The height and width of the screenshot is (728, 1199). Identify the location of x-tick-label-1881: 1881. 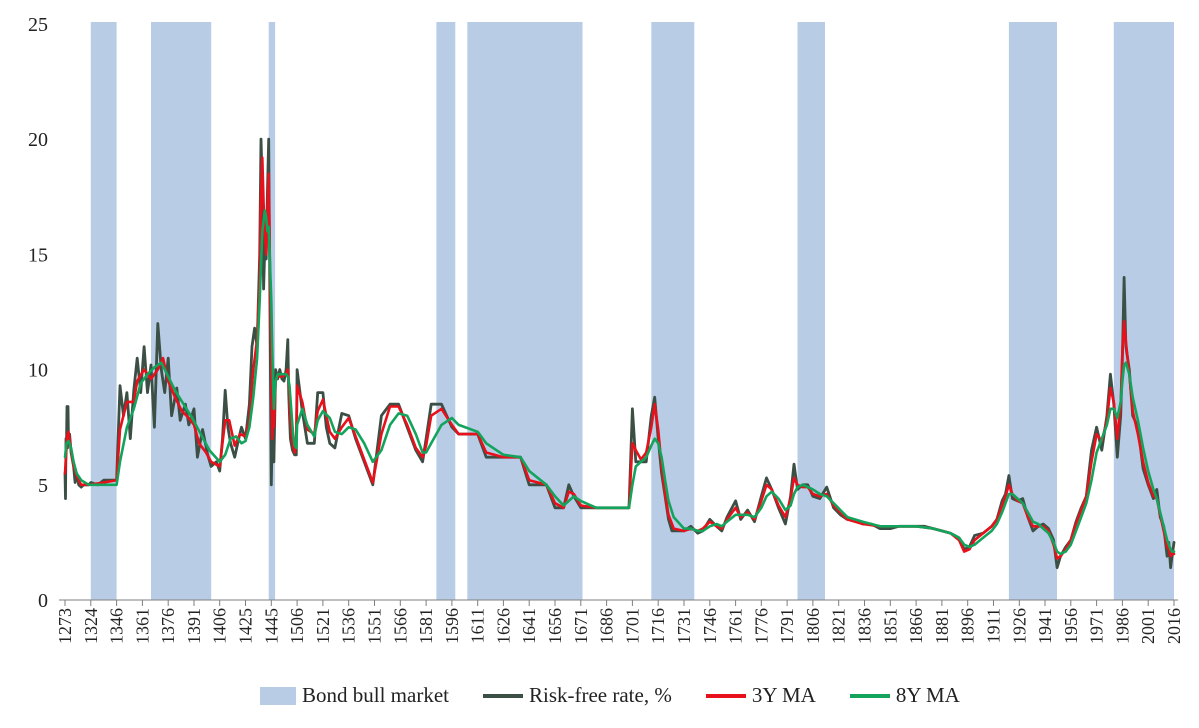
(942, 626).